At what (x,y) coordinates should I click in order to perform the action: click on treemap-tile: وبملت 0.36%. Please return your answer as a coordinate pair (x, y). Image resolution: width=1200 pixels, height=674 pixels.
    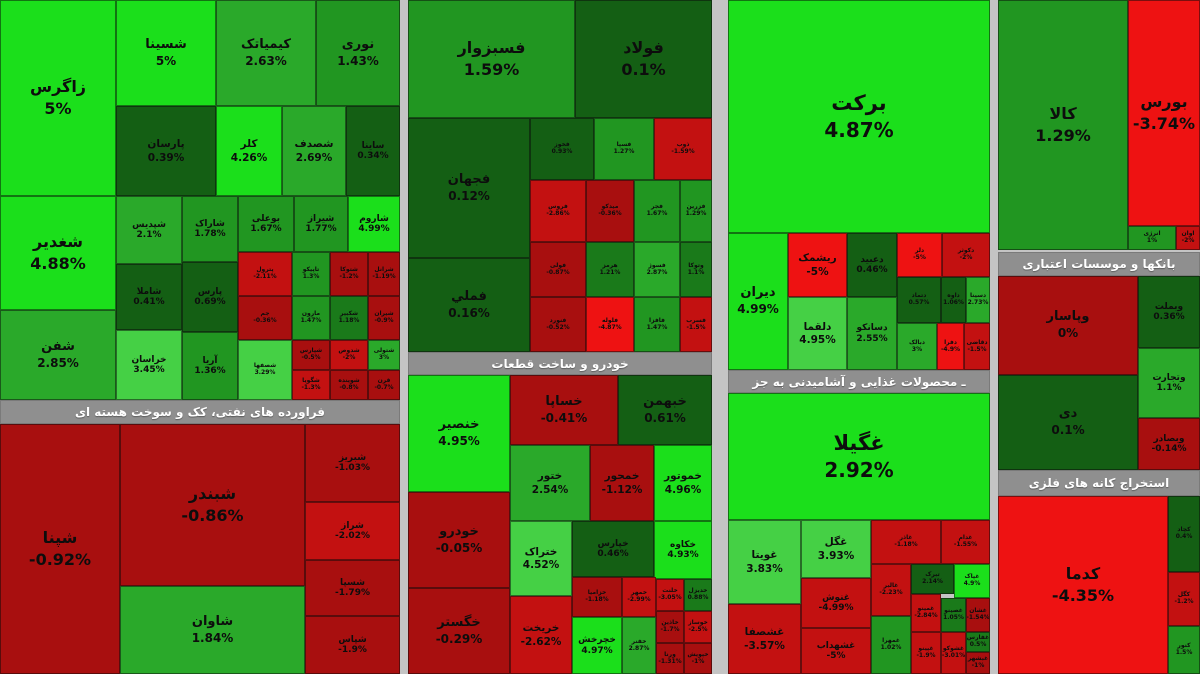
    Looking at the image, I should click on (1169, 312).